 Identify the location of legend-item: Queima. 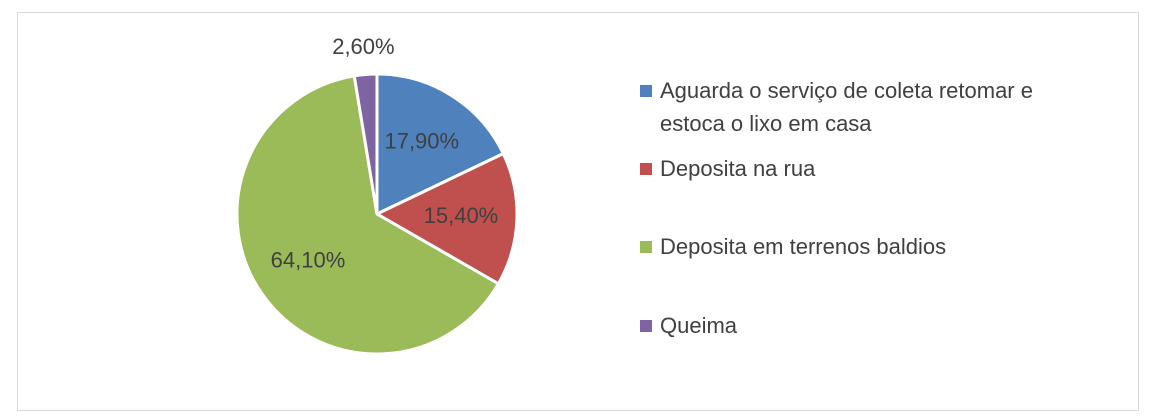
(850, 325).